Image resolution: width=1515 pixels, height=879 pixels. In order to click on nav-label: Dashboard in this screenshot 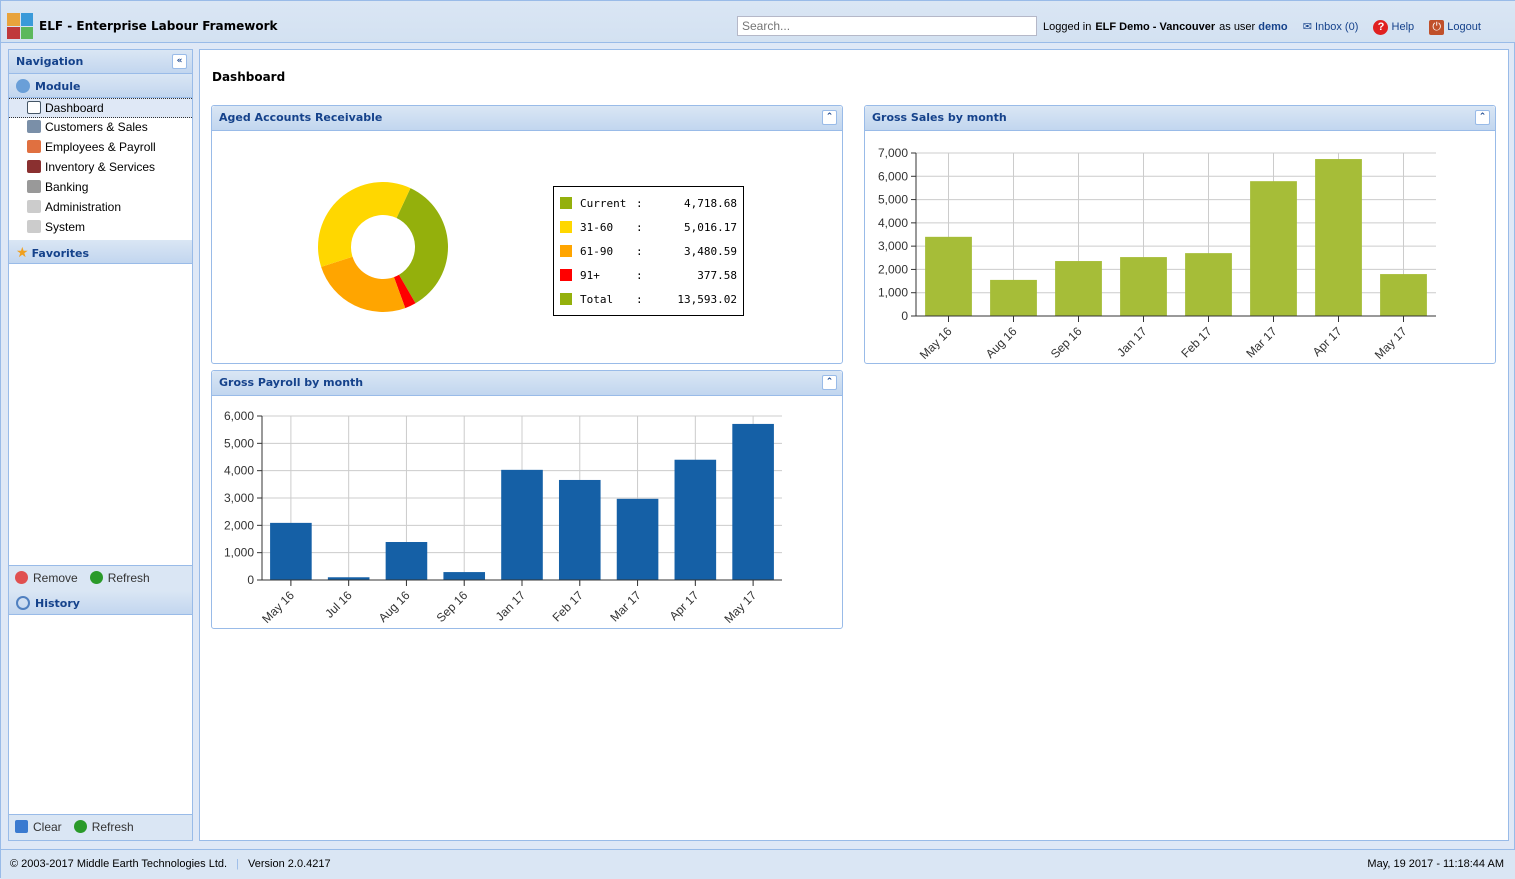, I will do `click(74, 108)`.